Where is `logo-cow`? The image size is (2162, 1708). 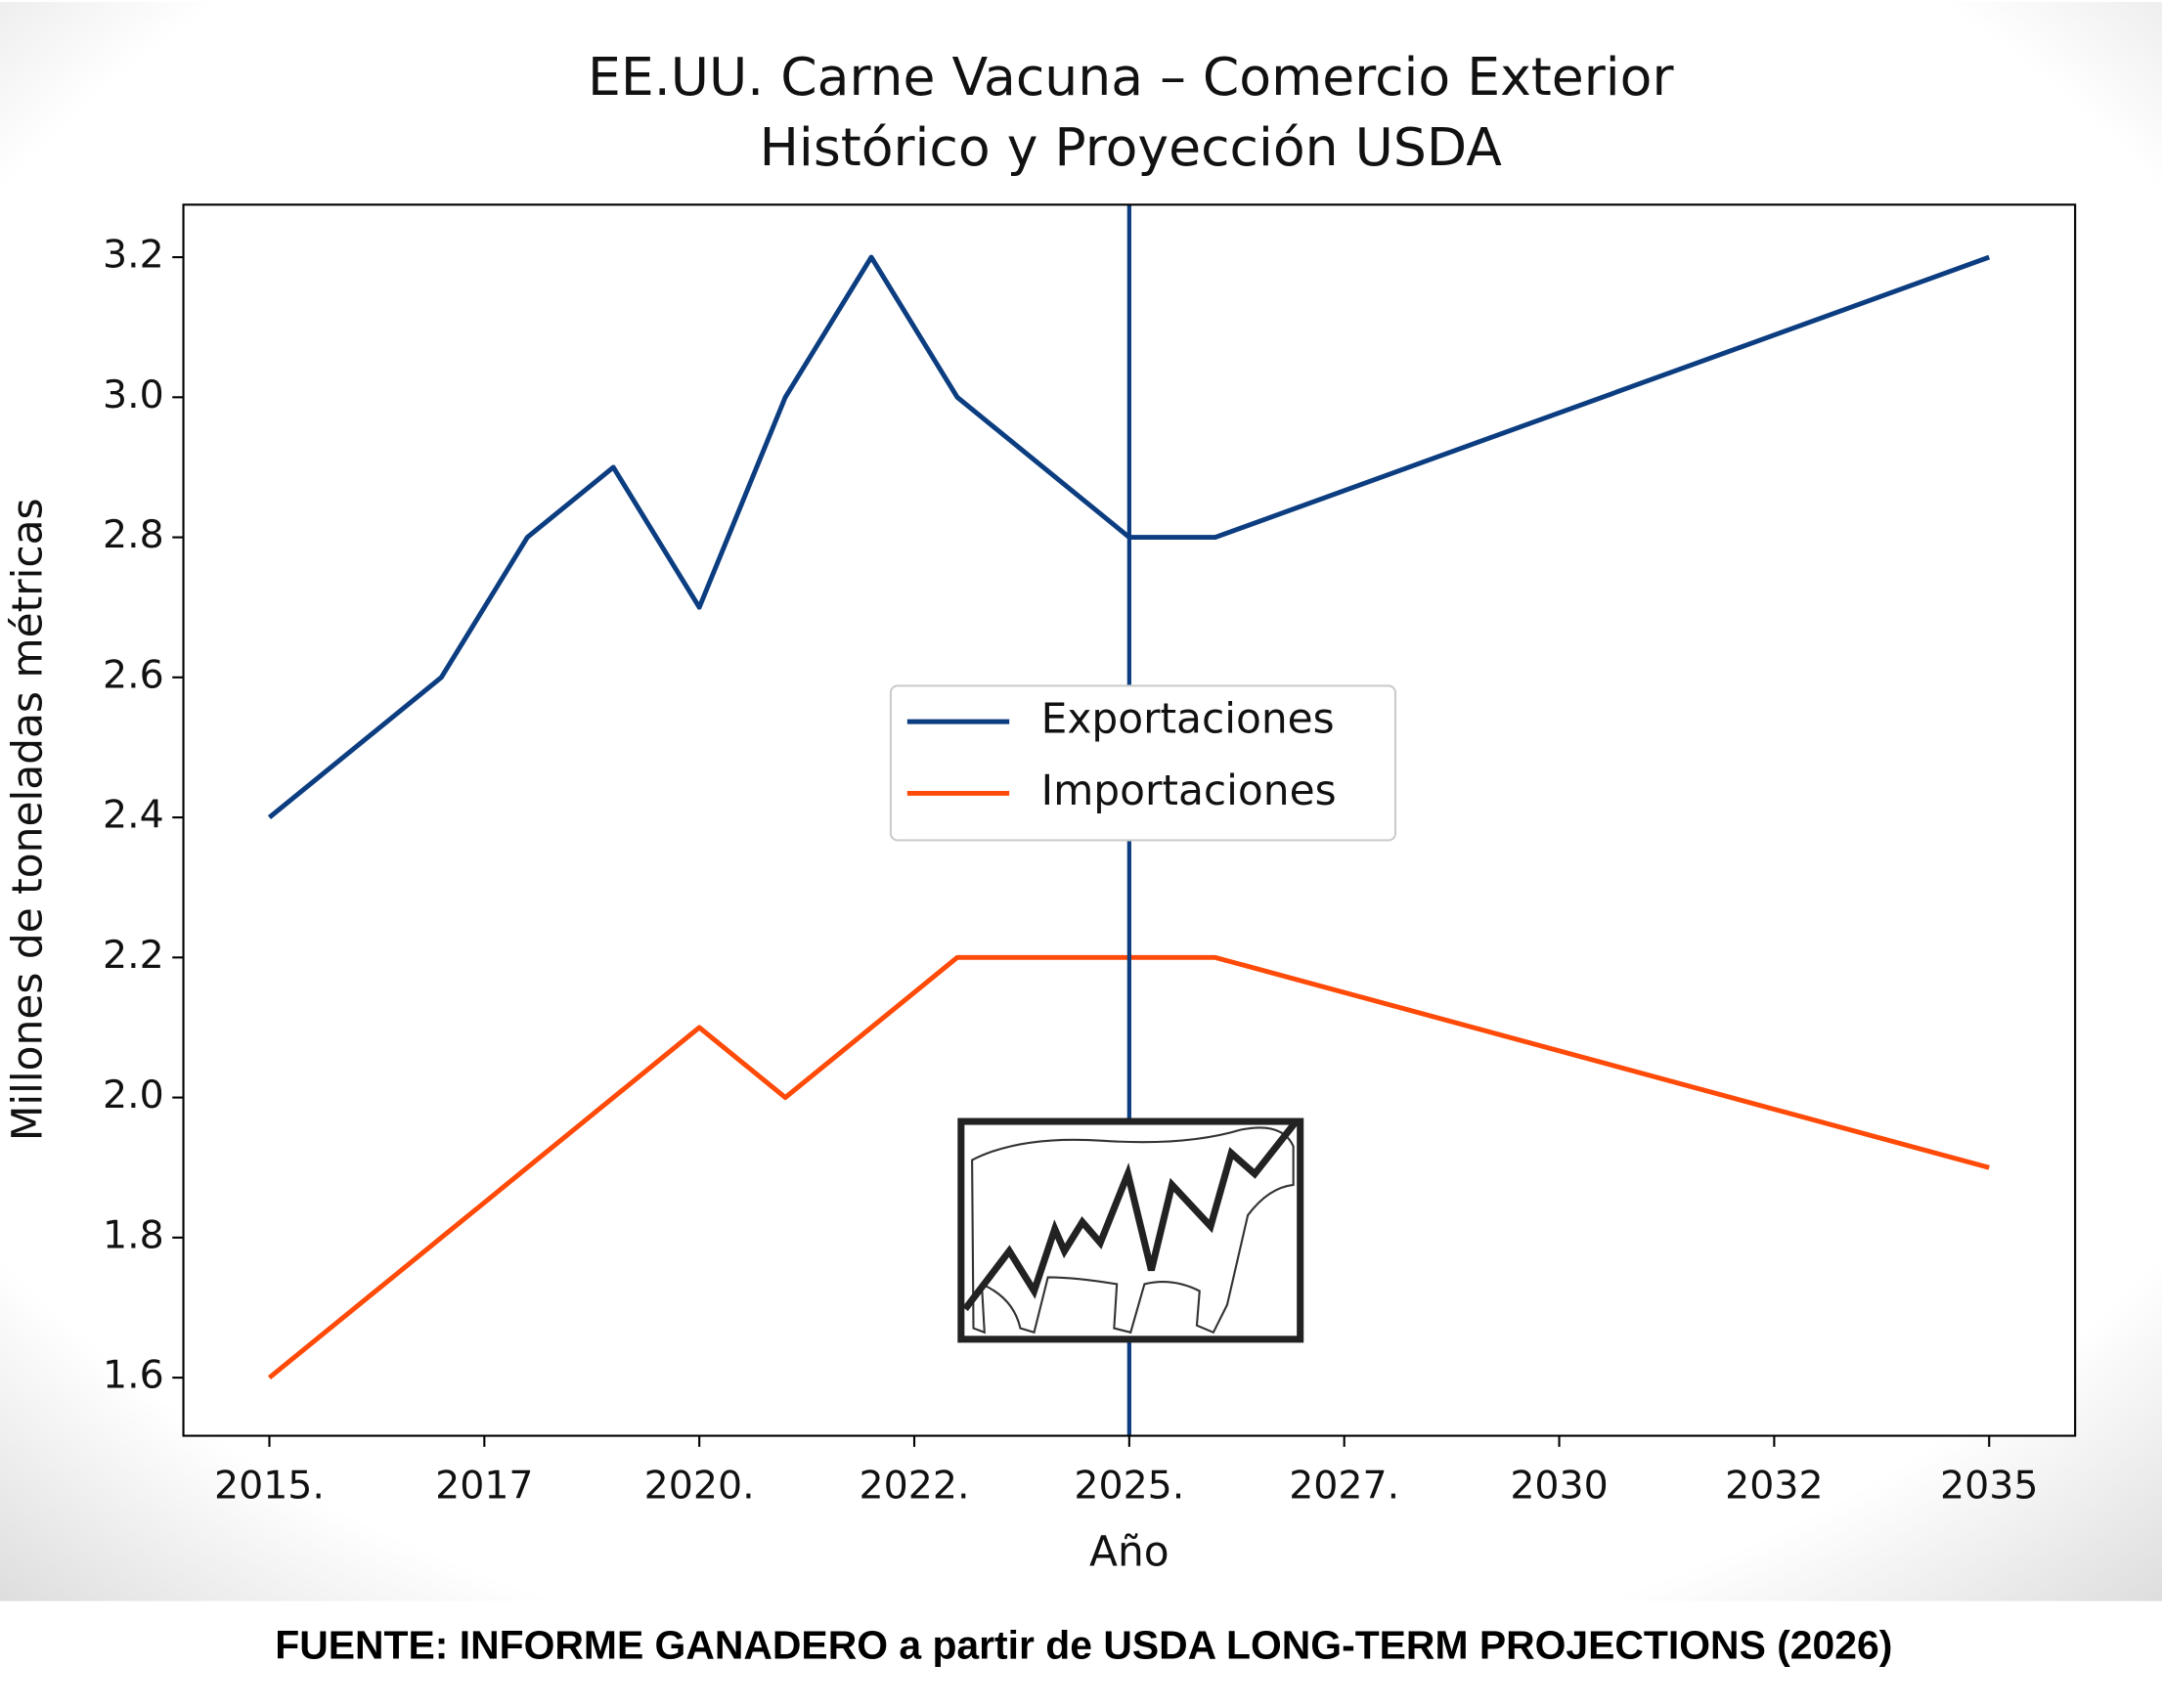 logo-cow is located at coordinates (1133, 1230).